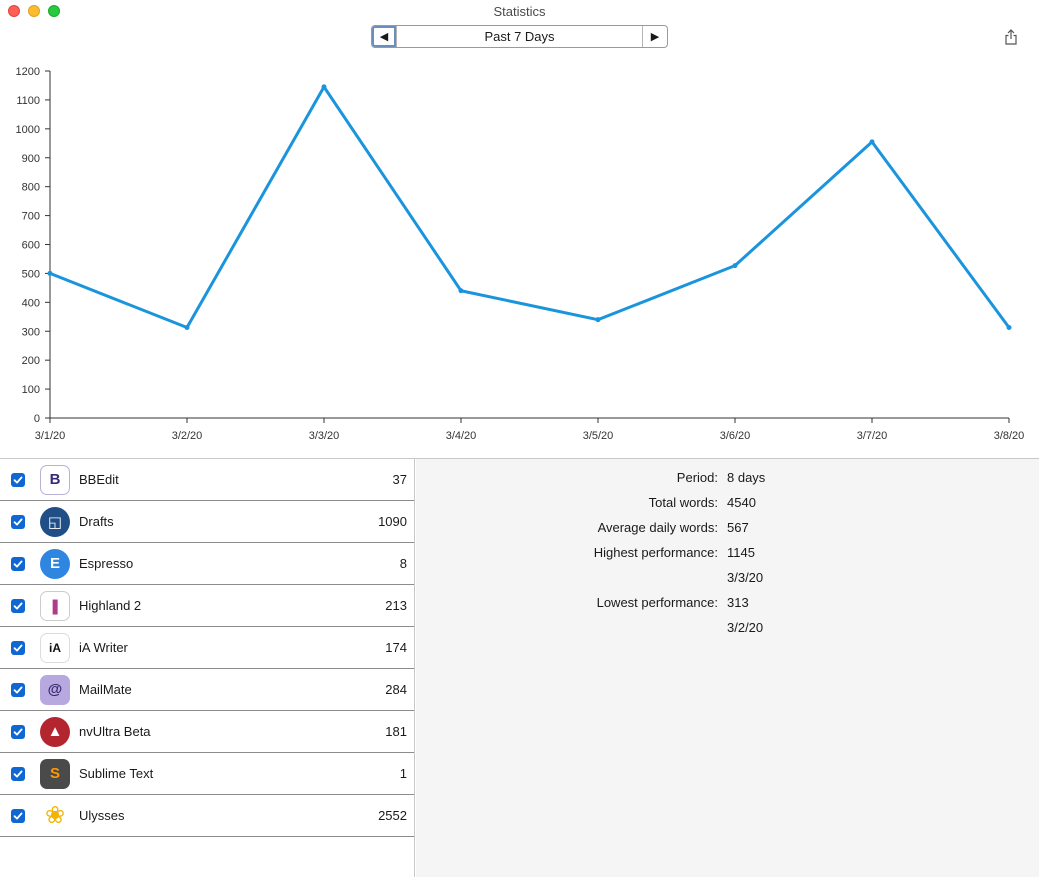 Image resolution: width=1039 pixels, height=877 pixels. What do you see at coordinates (103, 647) in the screenshot?
I see `app-name: iA Writer` at bounding box center [103, 647].